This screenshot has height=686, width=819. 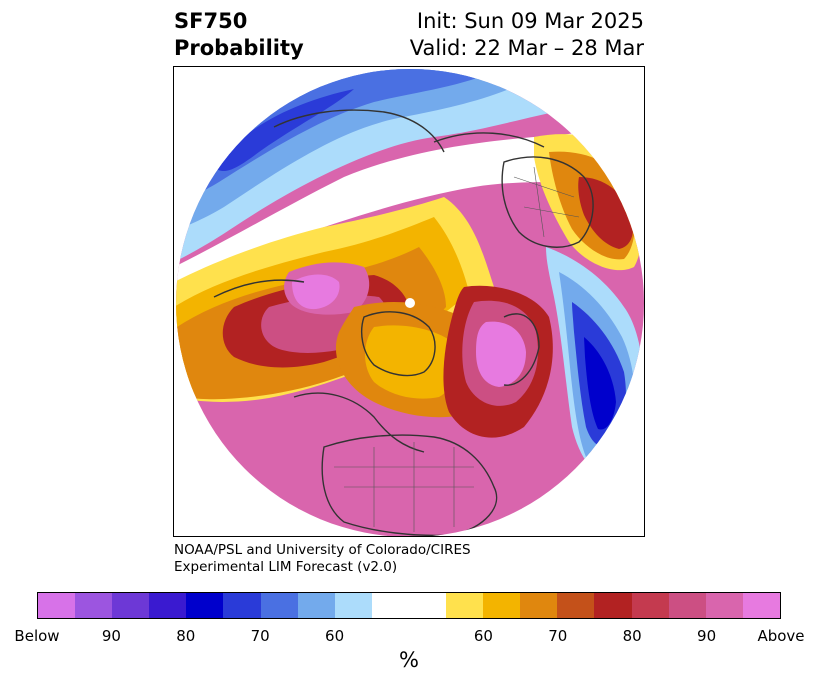 What do you see at coordinates (781, 636) in the screenshot?
I see `colorbar-tick-label: Above` at bounding box center [781, 636].